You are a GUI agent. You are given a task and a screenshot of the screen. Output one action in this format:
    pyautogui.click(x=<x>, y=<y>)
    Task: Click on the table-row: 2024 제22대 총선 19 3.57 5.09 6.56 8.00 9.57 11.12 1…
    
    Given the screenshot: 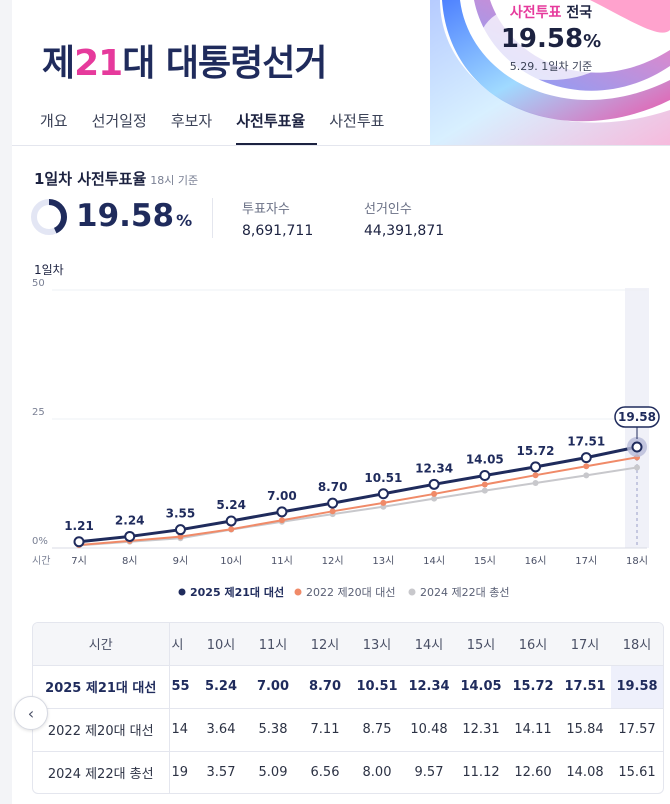 What is the action you would take?
    pyautogui.click(x=348, y=772)
    